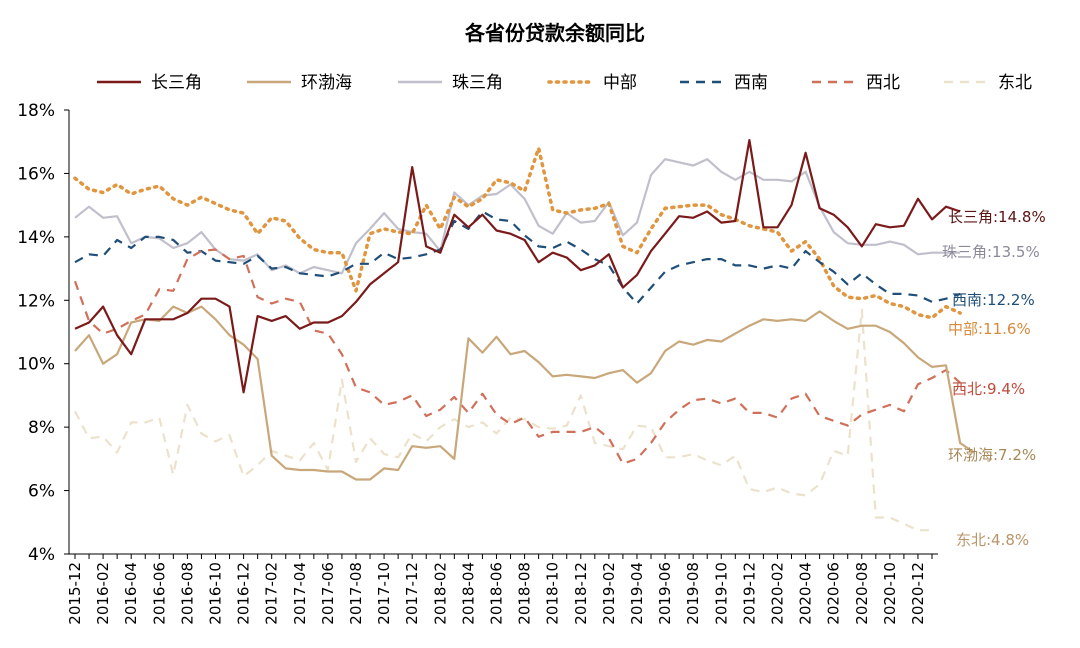  What do you see at coordinates (36, 365) in the screenshot?
I see `y-tick-label: 10%` at bounding box center [36, 365].